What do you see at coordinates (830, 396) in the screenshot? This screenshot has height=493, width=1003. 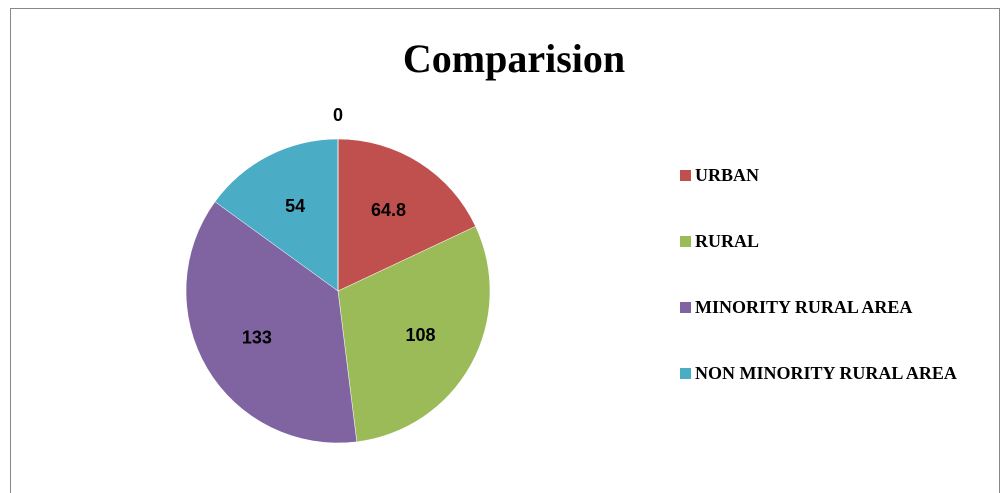 I see `legend-item: NON MINORITY RURAL AREA` at bounding box center [830, 396].